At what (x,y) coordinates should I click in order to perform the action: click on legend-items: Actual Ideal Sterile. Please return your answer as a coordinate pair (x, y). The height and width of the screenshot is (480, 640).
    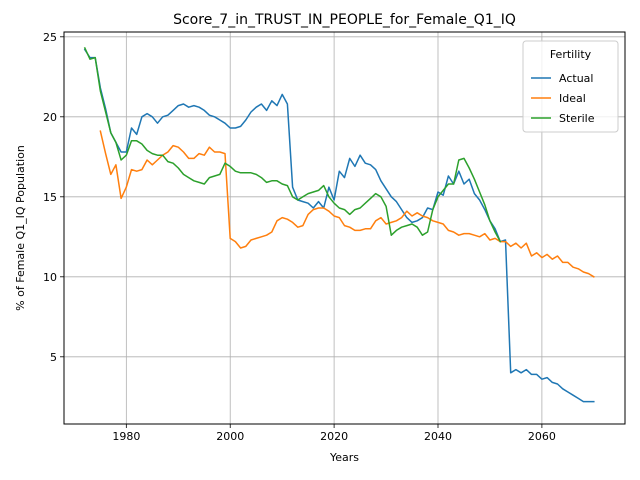
    Looking at the image, I should click on (563, 98).